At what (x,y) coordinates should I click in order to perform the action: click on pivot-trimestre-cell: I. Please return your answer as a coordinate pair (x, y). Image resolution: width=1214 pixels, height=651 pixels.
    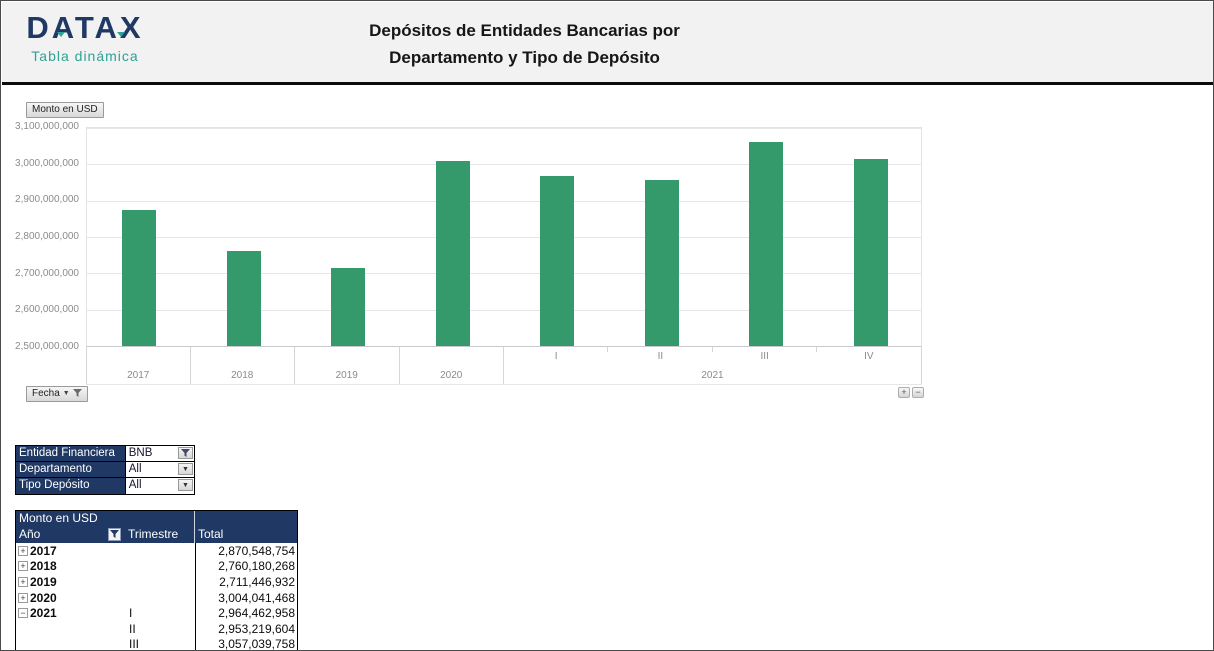
    Looking at the image, I should click on (131, 613).